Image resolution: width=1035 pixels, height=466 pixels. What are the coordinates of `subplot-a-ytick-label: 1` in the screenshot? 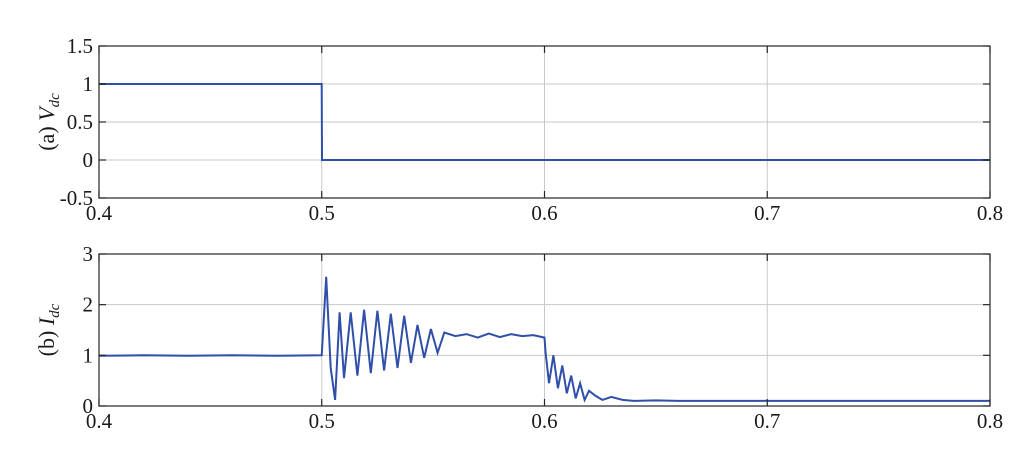 It's located at (88, 84).